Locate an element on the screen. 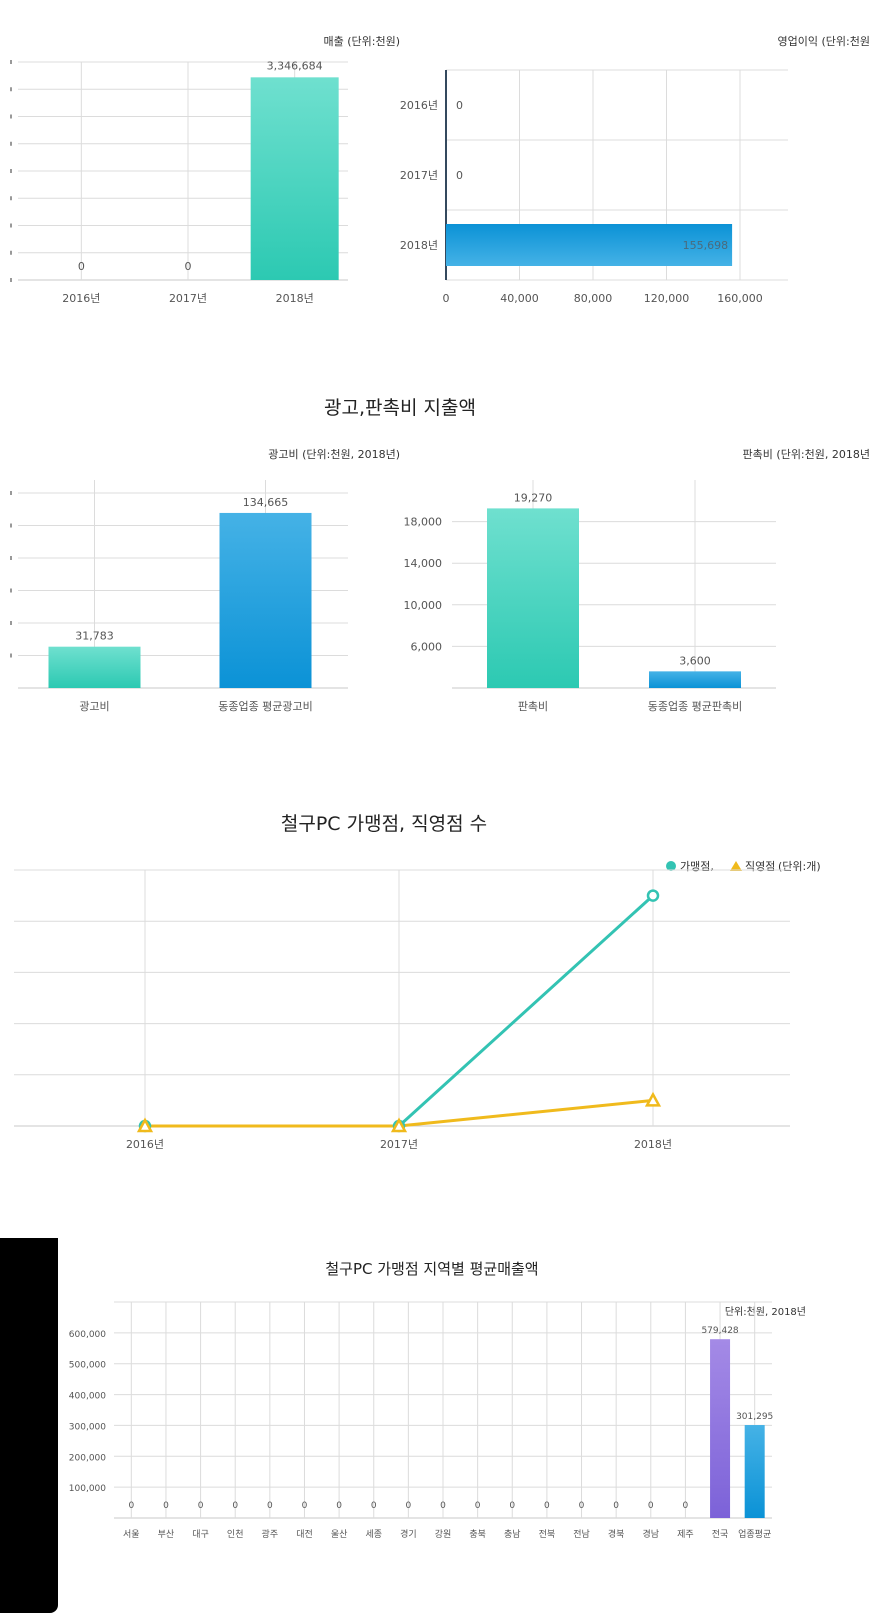  store-count-xtick-label: 2017년 is located at coordinates (399, 1144).